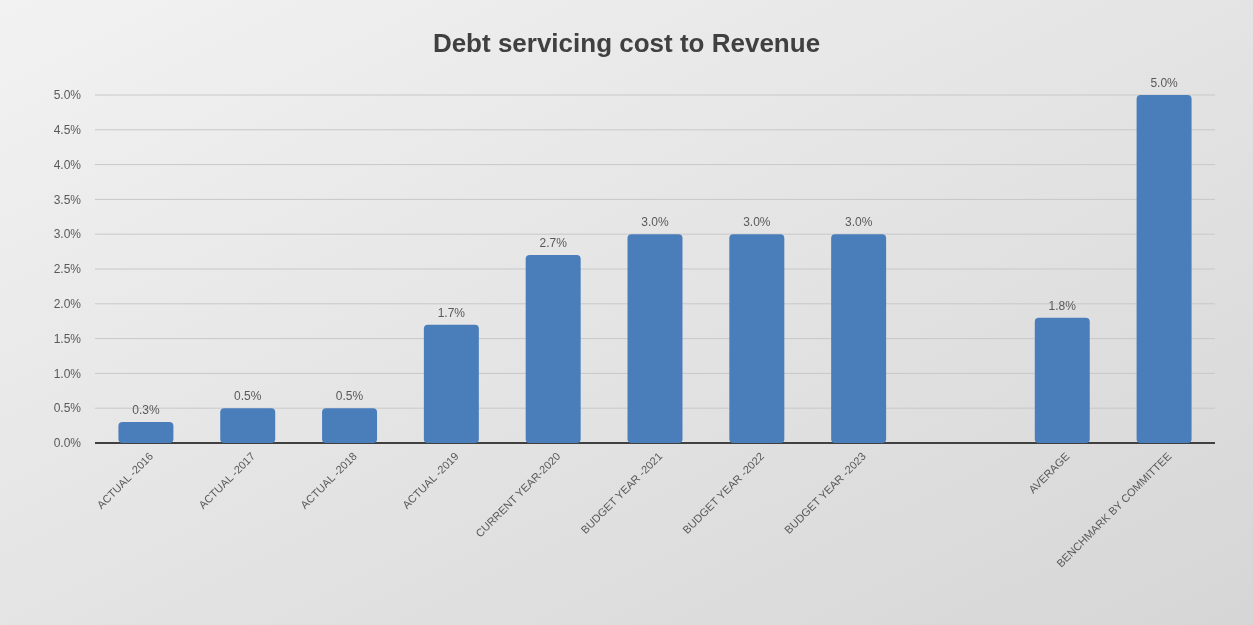 The image size is (1253, 625). What do you see at coordinates (1164, 83) in the screenshot?
I see `data-label: 5.0%` at bounding box center [1164, 83].